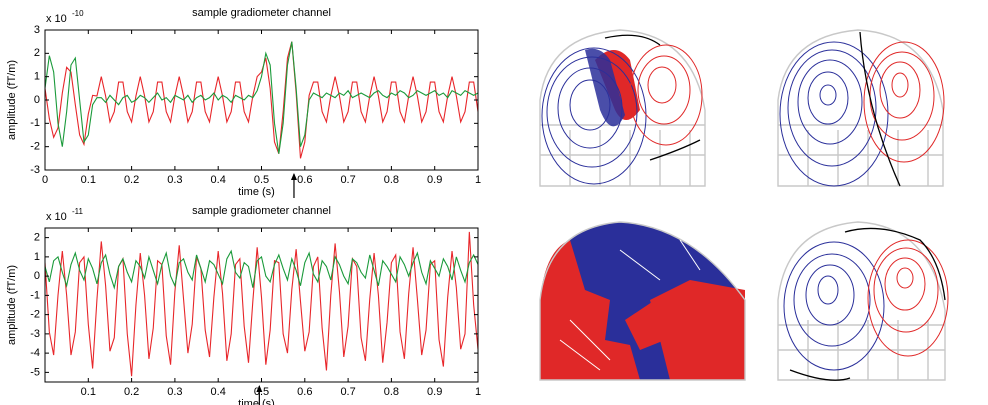 Image resolution: width=988 pixels, height=405 pixels. Describe the element at coordinates (37, 30) in the screenshot. I see `y-tick-label: 3` at that location.